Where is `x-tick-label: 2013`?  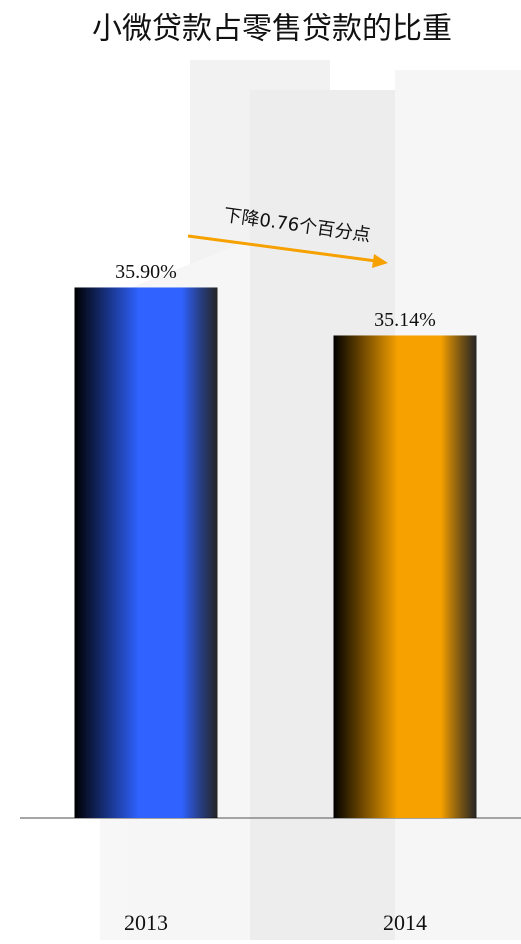
x-tick-label: 2013 is located at coordinates (146, 922).